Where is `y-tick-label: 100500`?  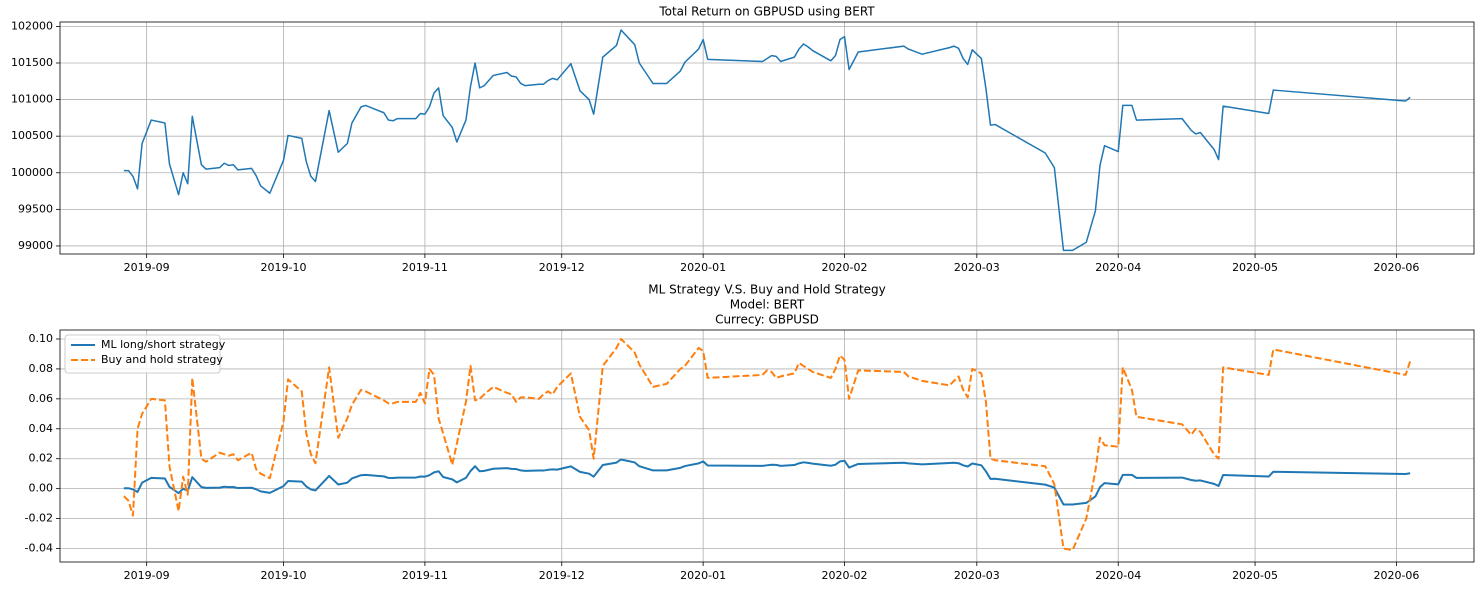
y-tick-label: 100500 is located at coordinates (32, 135).